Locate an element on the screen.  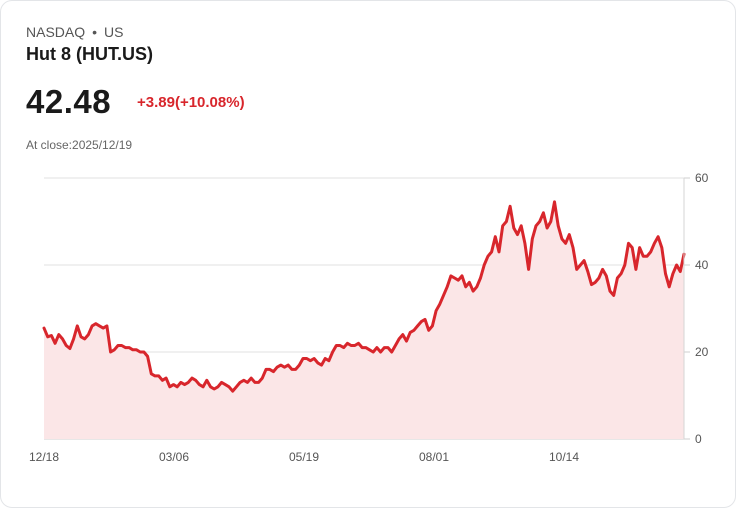
x-axis-labels: 12/18 03/06 05/19 08/01 10/14 is located at coordinates (304, 457).